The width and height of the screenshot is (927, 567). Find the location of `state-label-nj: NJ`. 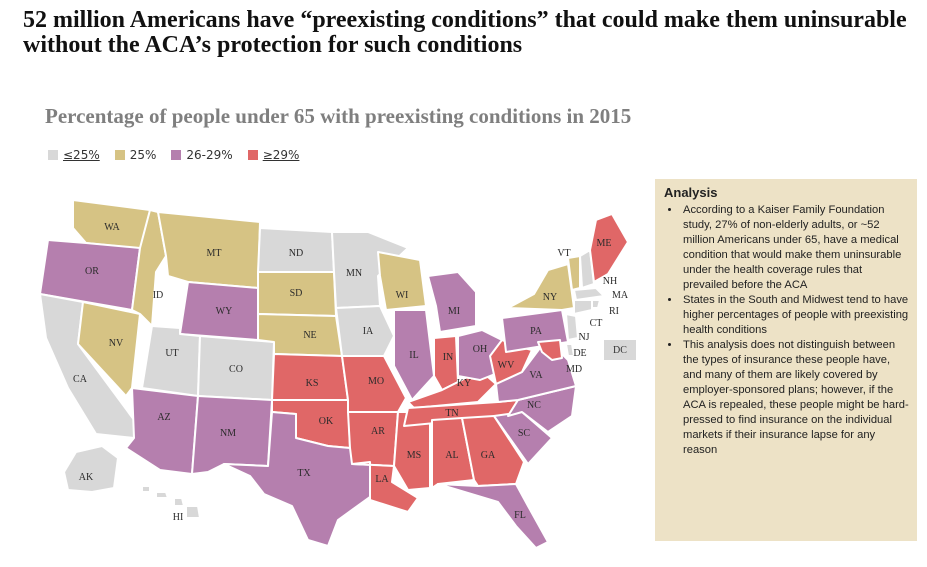

state-label-nj: NJ is located at coordinates (583, 337).